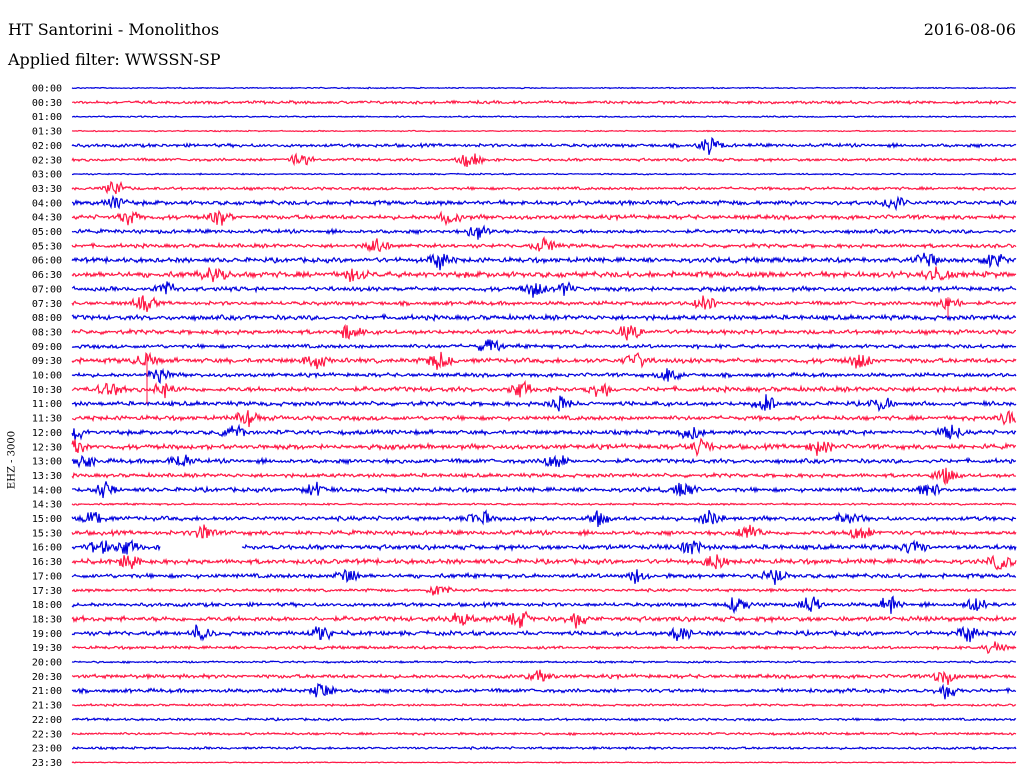 This screenshot has height=780, width=1024. What do you see at coordinates (544, 662) in the screenshot?
I see `trace-2000` at bounding box center [544, 662].